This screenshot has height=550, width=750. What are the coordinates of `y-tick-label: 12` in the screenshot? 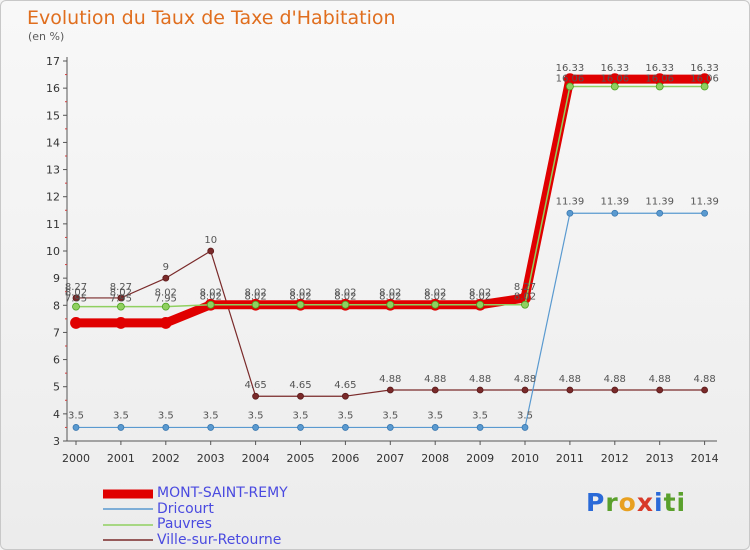 It's located at (53, 197).